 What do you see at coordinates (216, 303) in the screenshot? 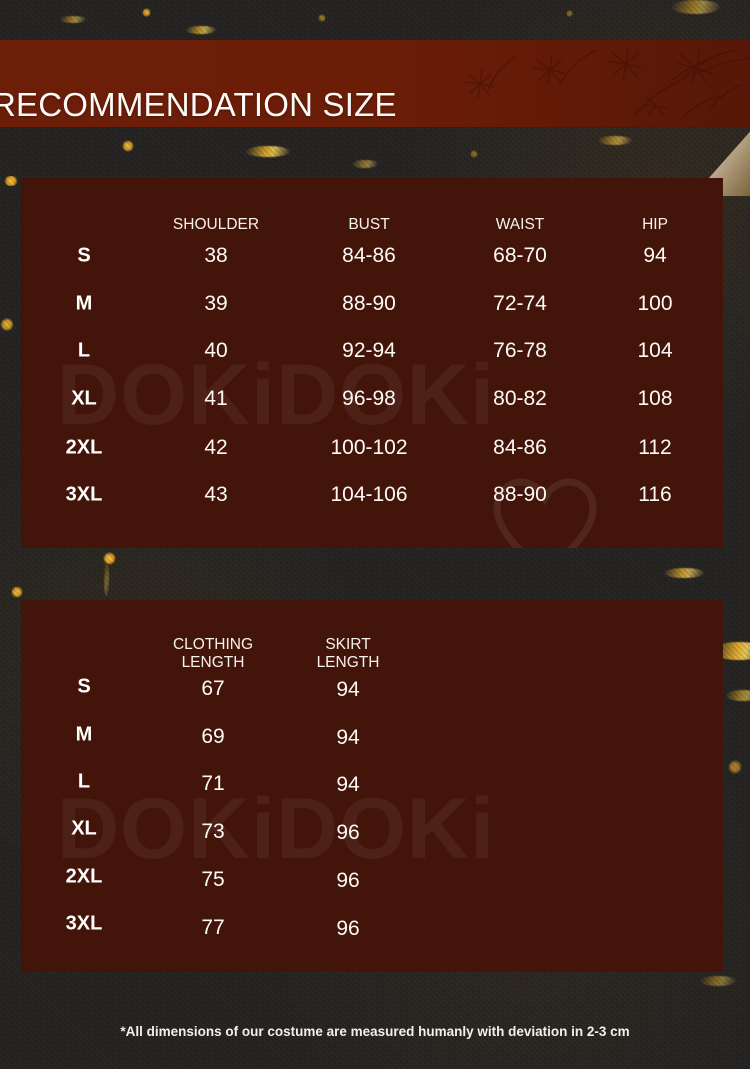
I see `table-cell: 39` at bounding box center [216, 303].